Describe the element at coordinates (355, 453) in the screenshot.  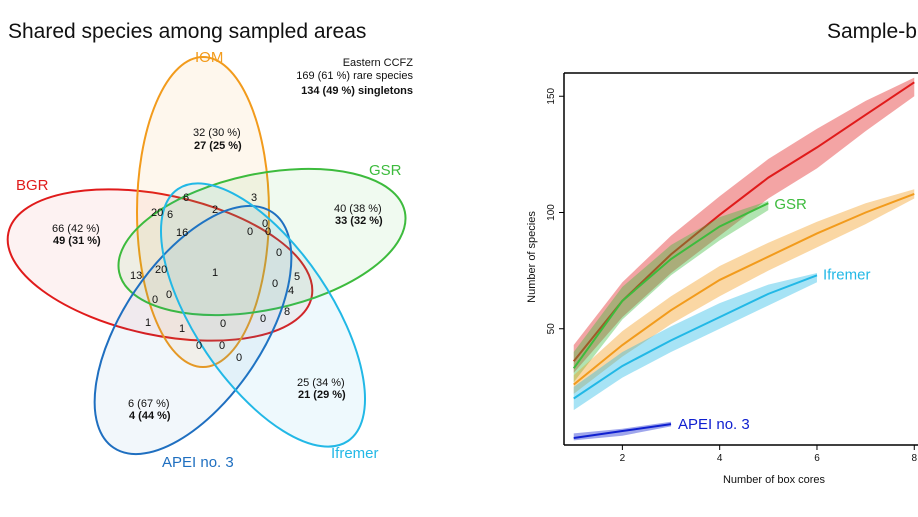
I see `venn-label-ifremer: Ifremer` at that location.